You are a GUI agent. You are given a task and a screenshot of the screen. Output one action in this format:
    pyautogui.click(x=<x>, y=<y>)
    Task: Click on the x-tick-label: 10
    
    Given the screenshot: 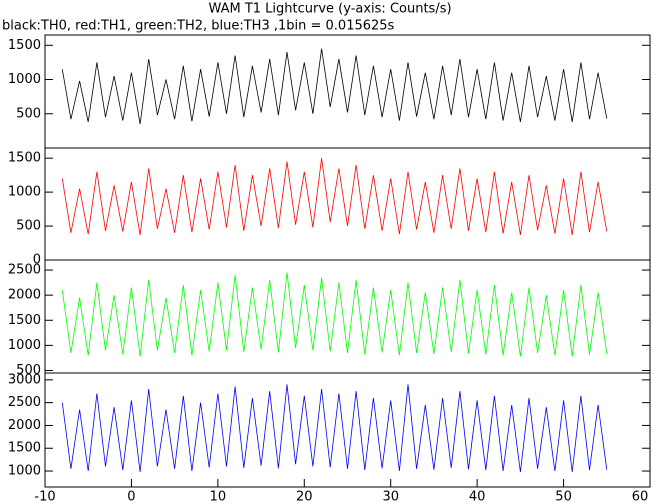 What is the action you would take?
    pyautogui.click(x=218, y=497)
    